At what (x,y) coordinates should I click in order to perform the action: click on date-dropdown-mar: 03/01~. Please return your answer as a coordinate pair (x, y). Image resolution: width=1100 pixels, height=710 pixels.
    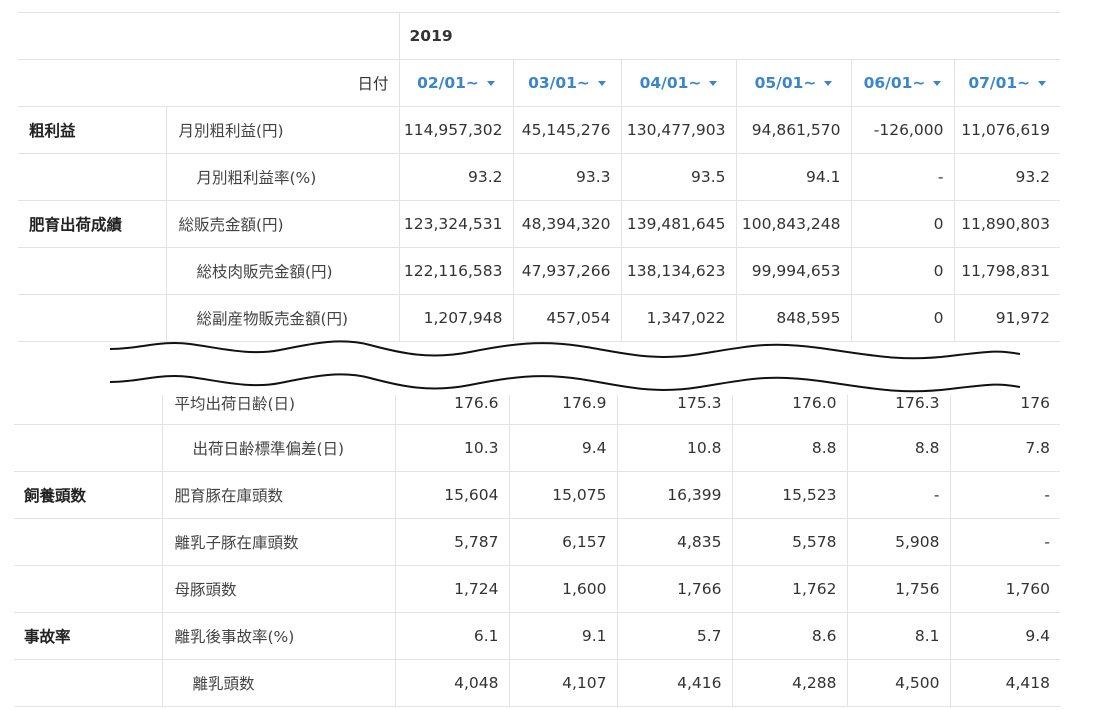
    Looking at the image, I should click on (566, 83).